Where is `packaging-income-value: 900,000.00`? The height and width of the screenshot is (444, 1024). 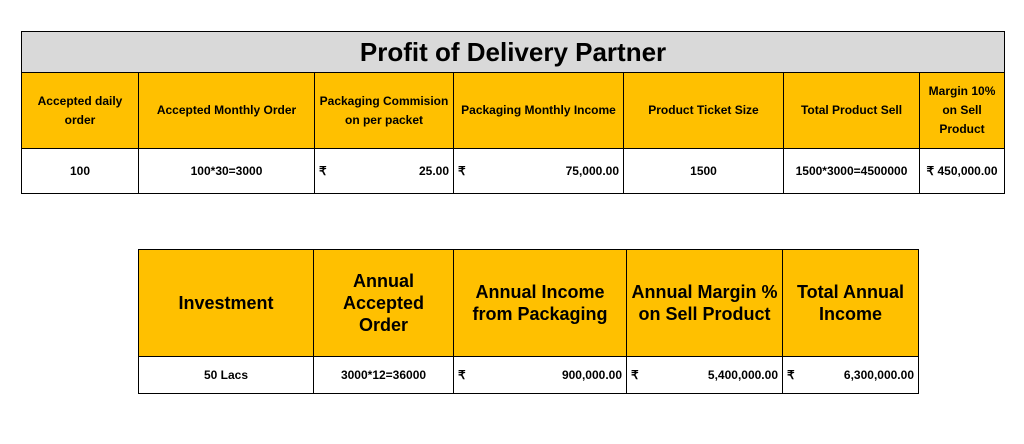 packaging-income-value: 900,000.00 is located at coordinates (591, 375).